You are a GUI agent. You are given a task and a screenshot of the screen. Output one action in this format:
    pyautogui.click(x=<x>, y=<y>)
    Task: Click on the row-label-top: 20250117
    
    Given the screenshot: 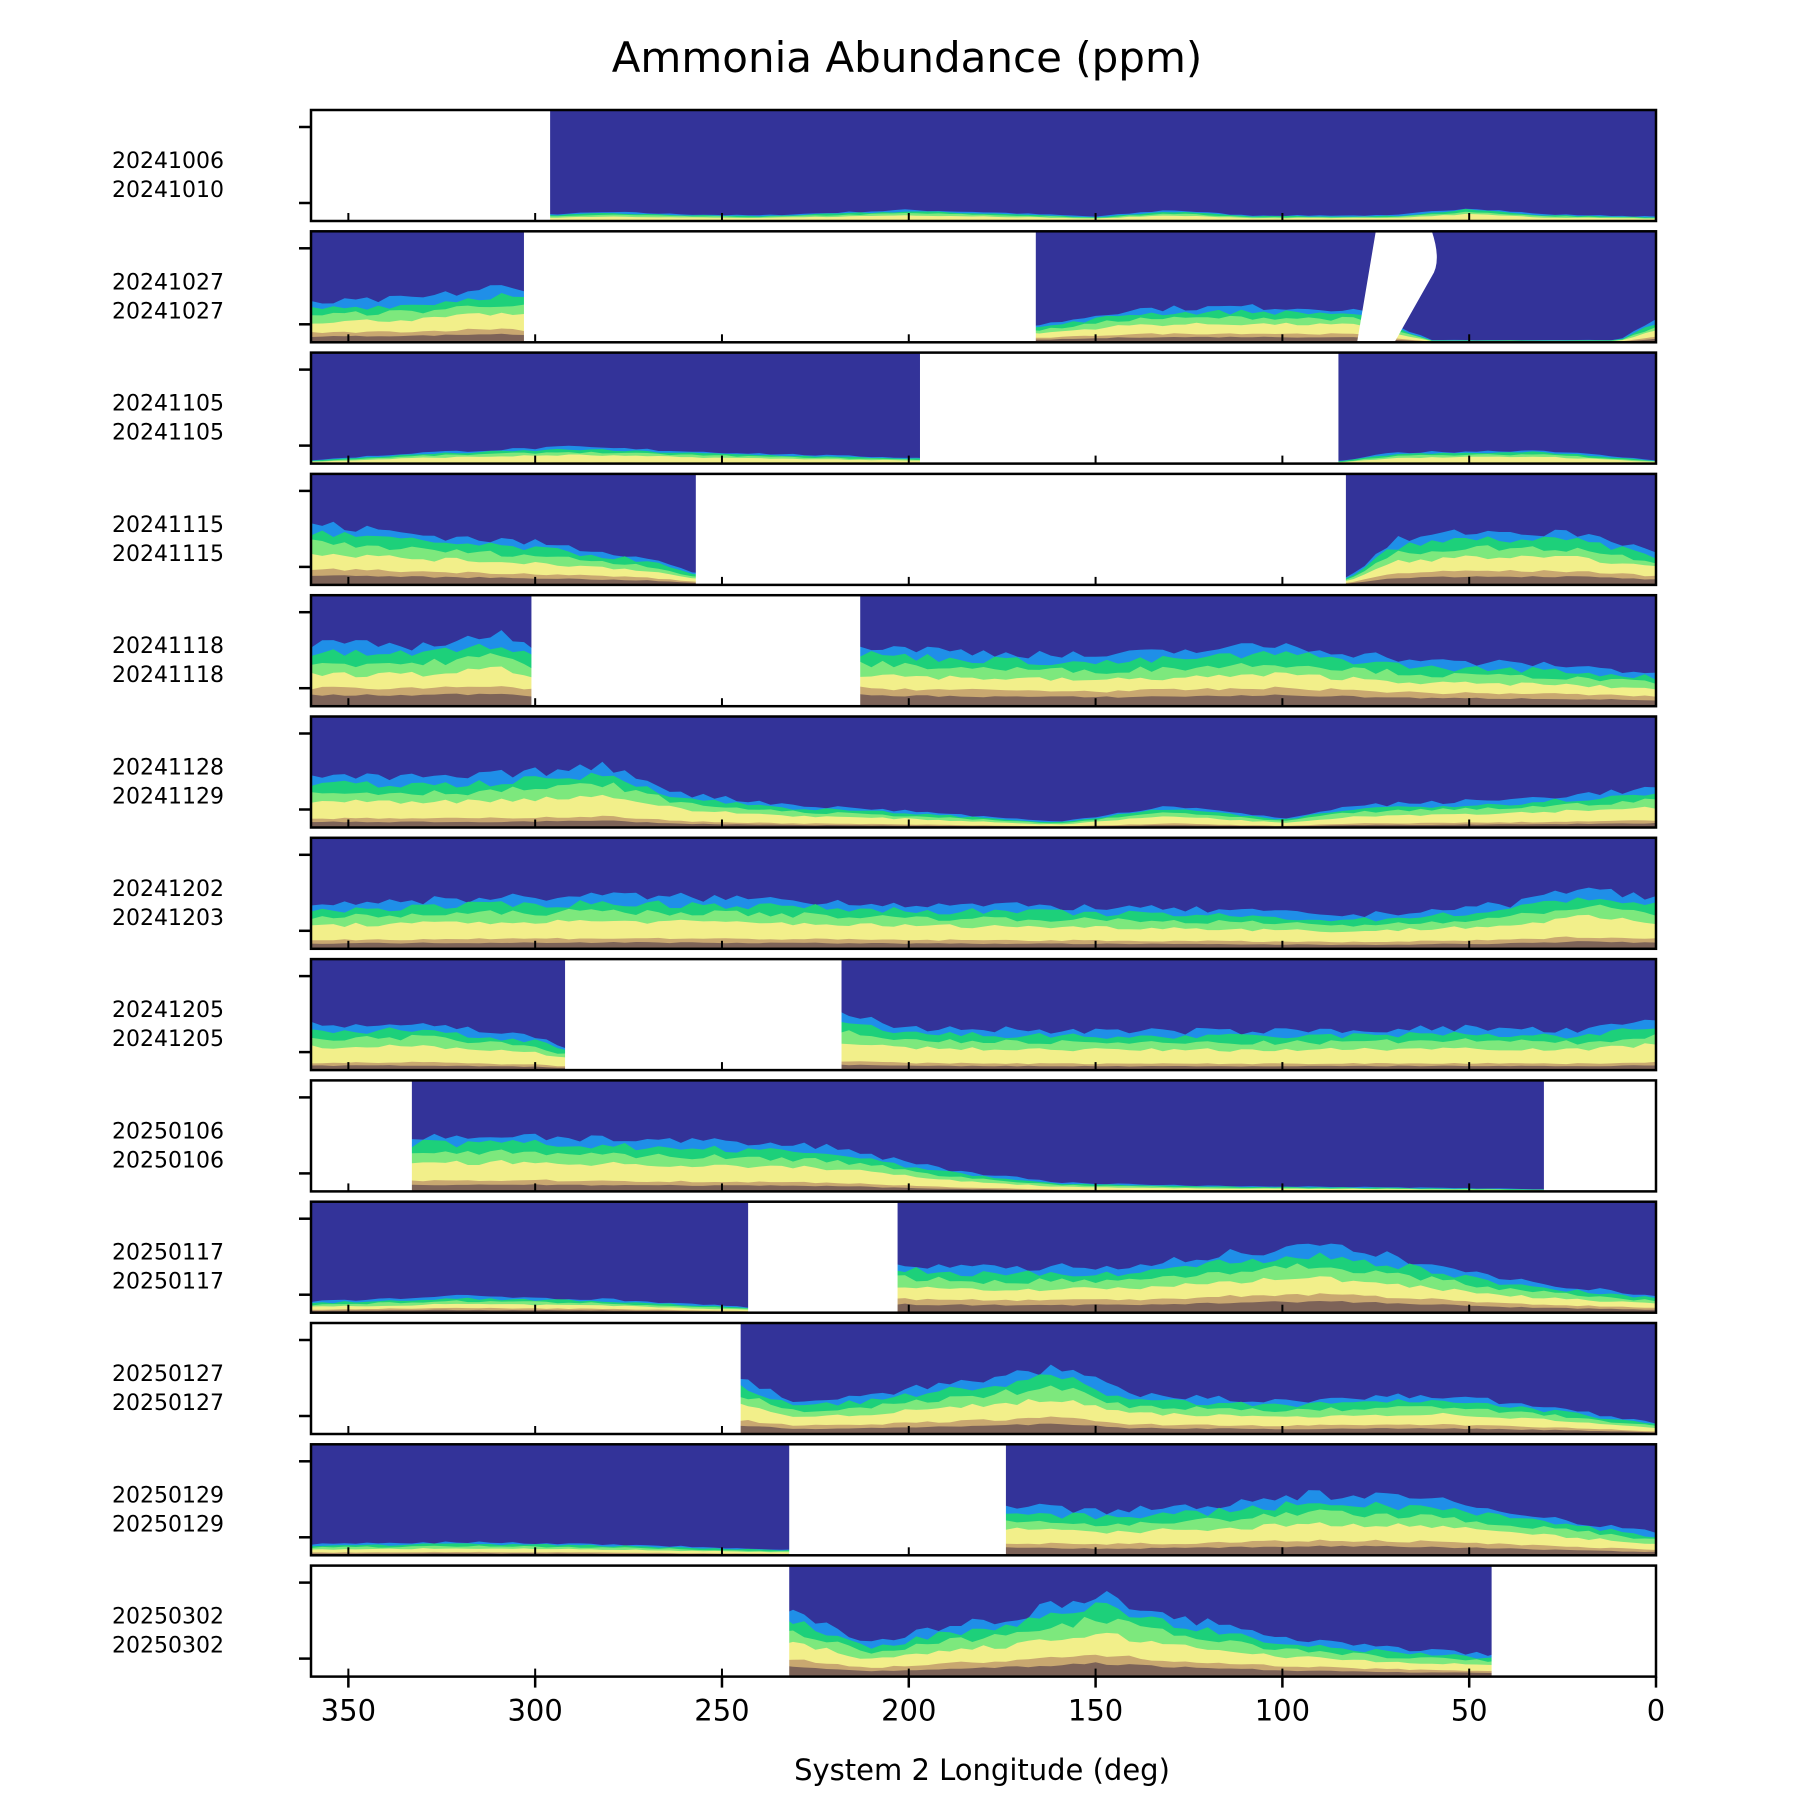 What is the action you would take?
    pyautogui.click(x=168, y=1253)
    